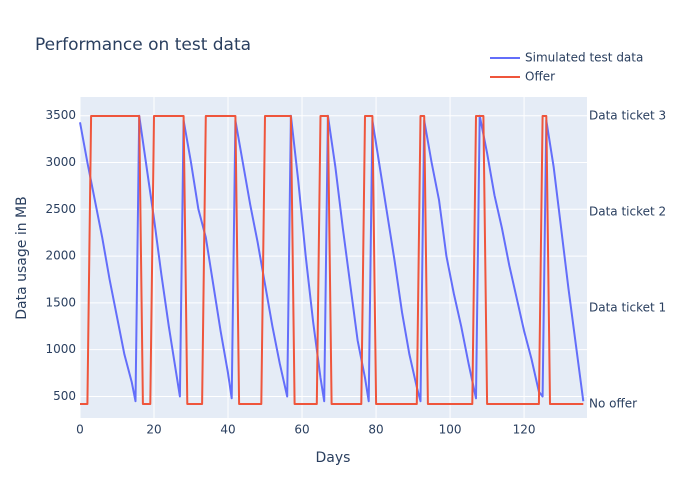  What do you see at coordinates (540, 77) in the screenshot?
I see `legend-label: Offer` at bounding box center [540, 77].